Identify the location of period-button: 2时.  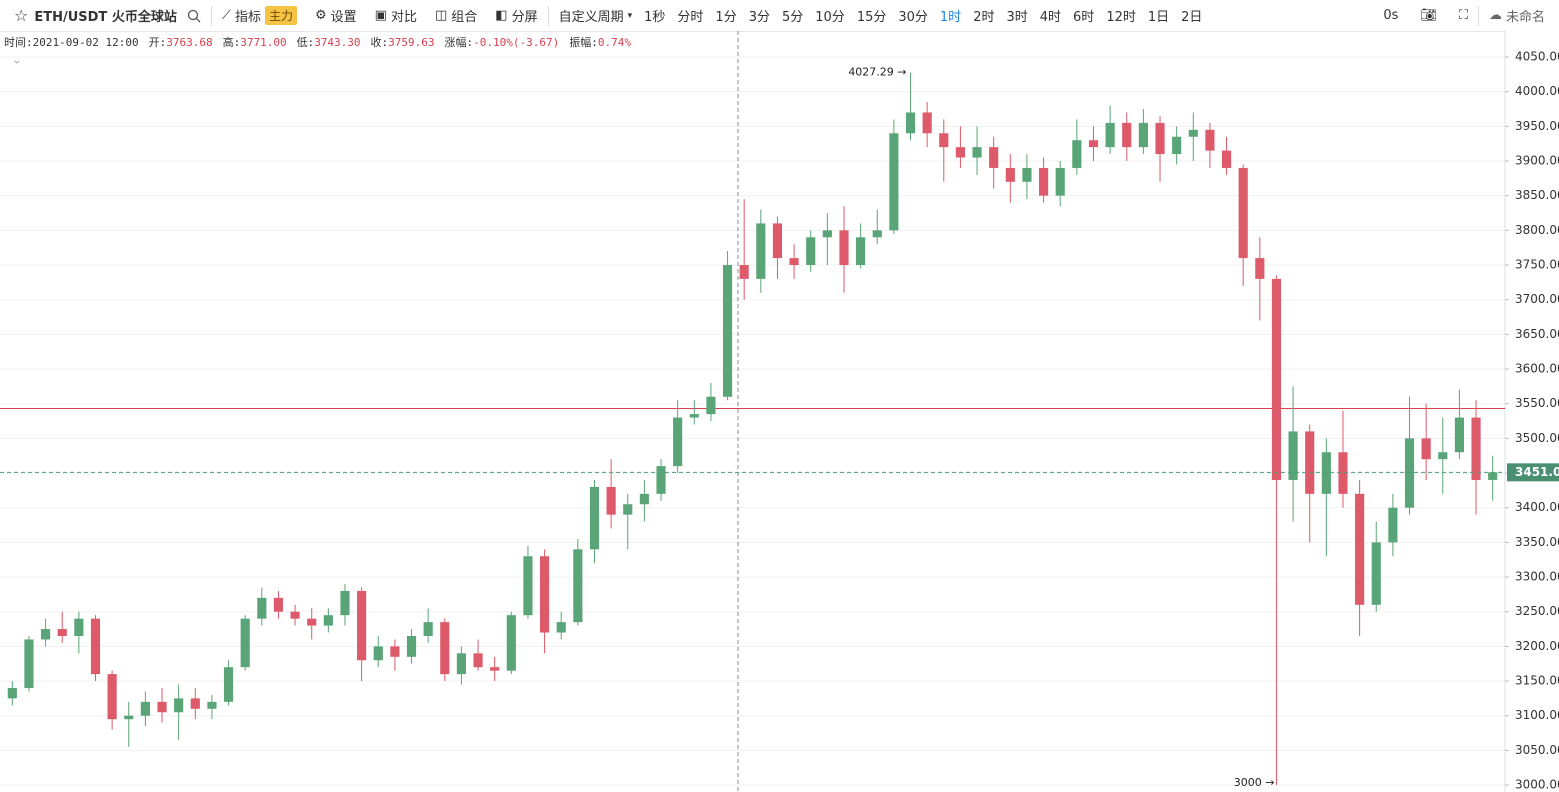
(984, 17).